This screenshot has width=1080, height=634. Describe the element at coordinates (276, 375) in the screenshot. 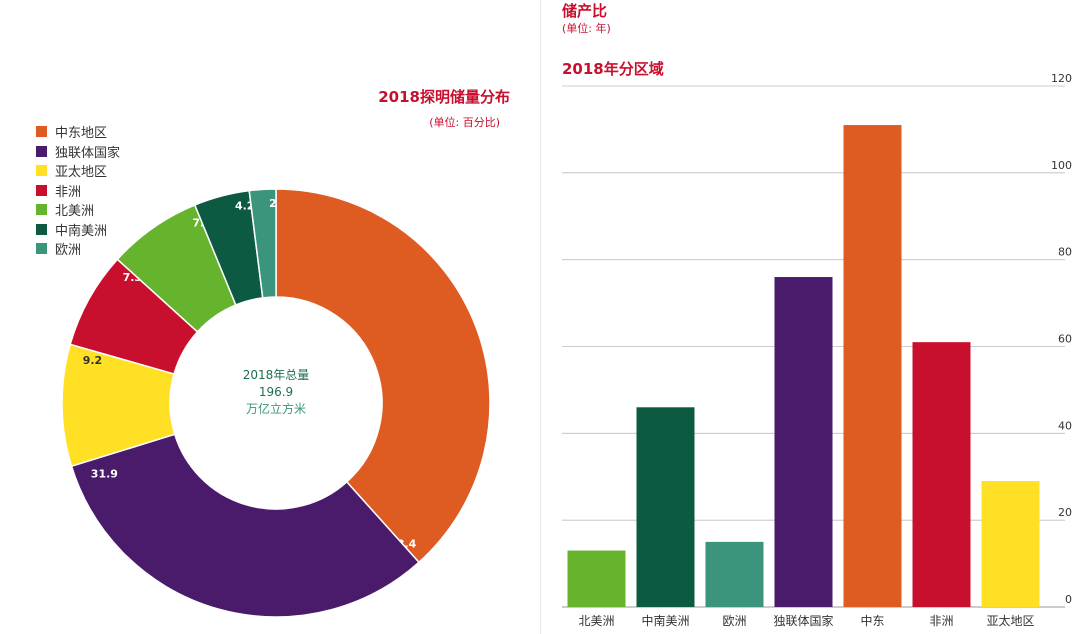

I see `center-title: 2018年总量` at that location.